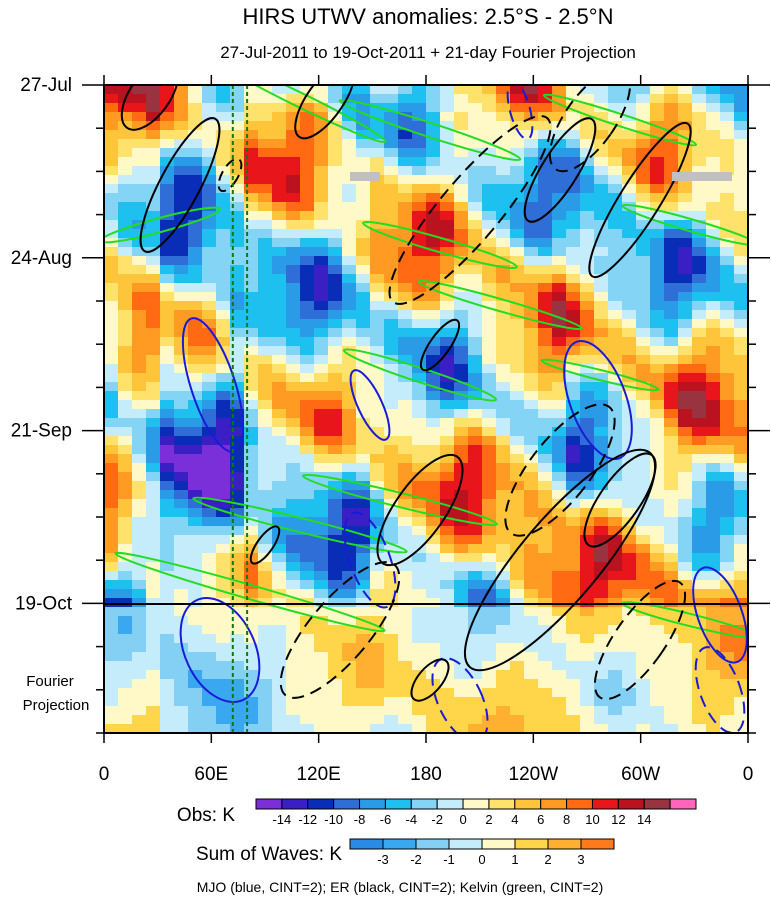 The width and height of the screenshot is (771, 899). Describe the element at coordinates (520, 113) in the screenshot. I see `mjo-contour` at that location.